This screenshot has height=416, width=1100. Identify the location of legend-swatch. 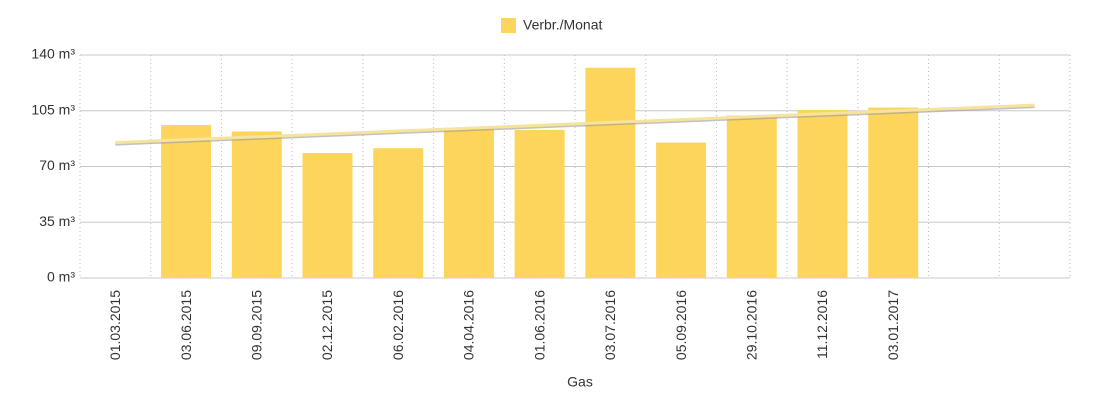
(508, 25).